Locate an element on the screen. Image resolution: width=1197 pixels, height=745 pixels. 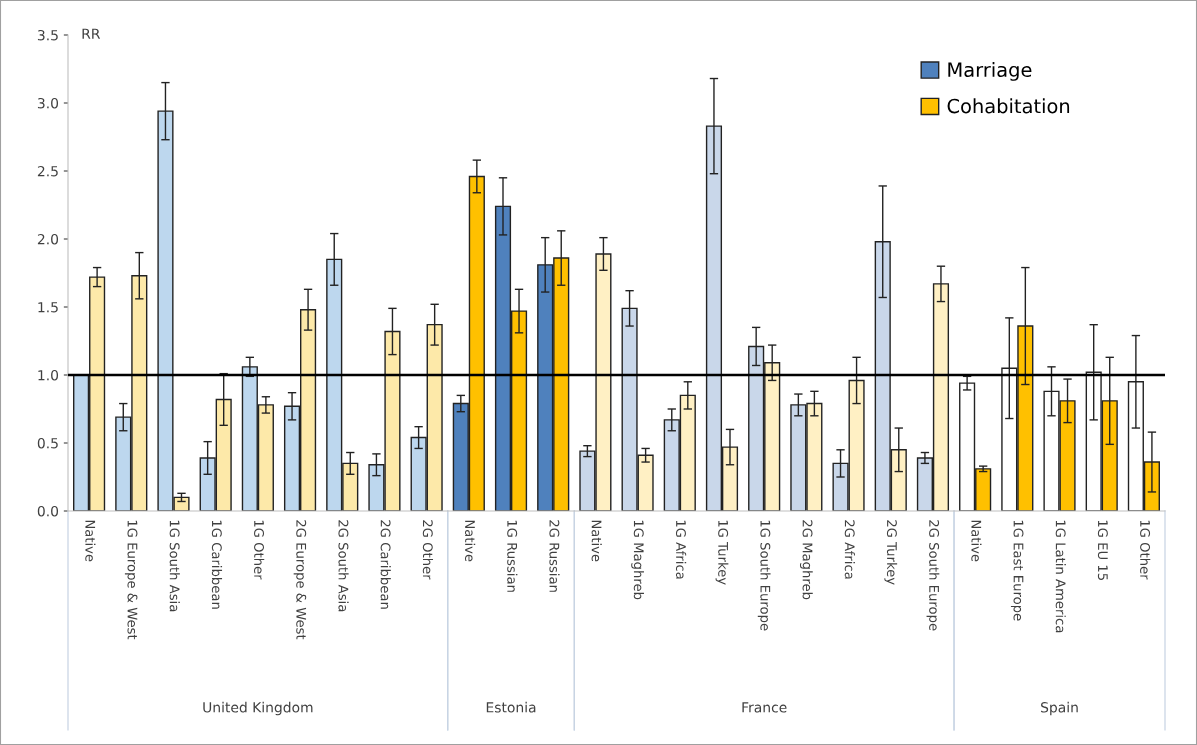
x-tick-label: 2G Turkey is located at coordinates (891, 552).